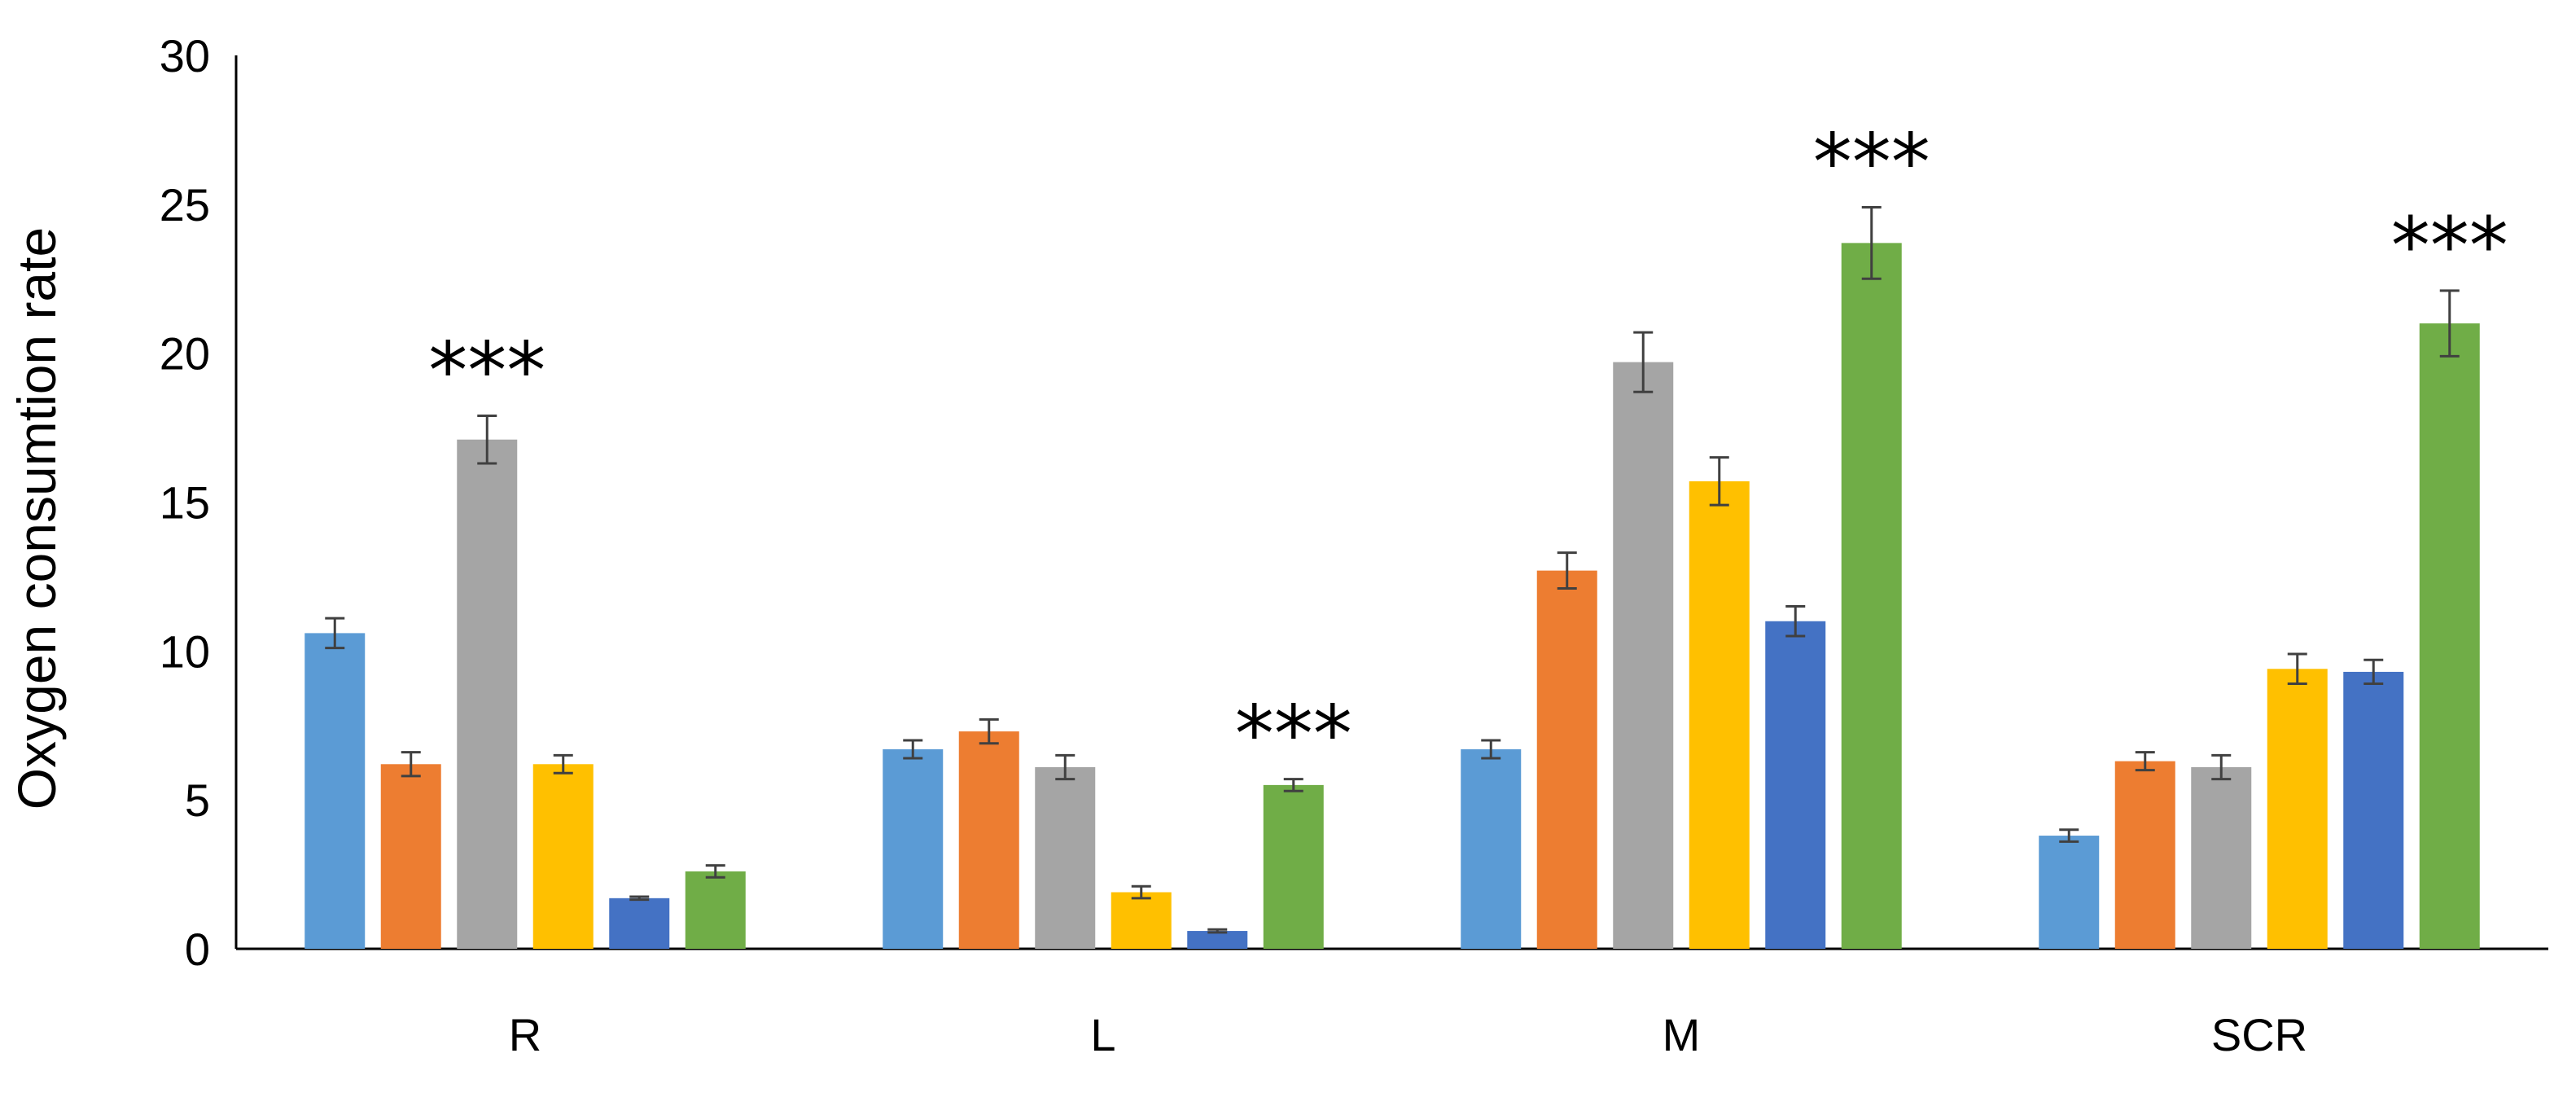  Describe the element at coordinates (185, 651) in the screenshot. I see `y-tick-label: 10` at that location.